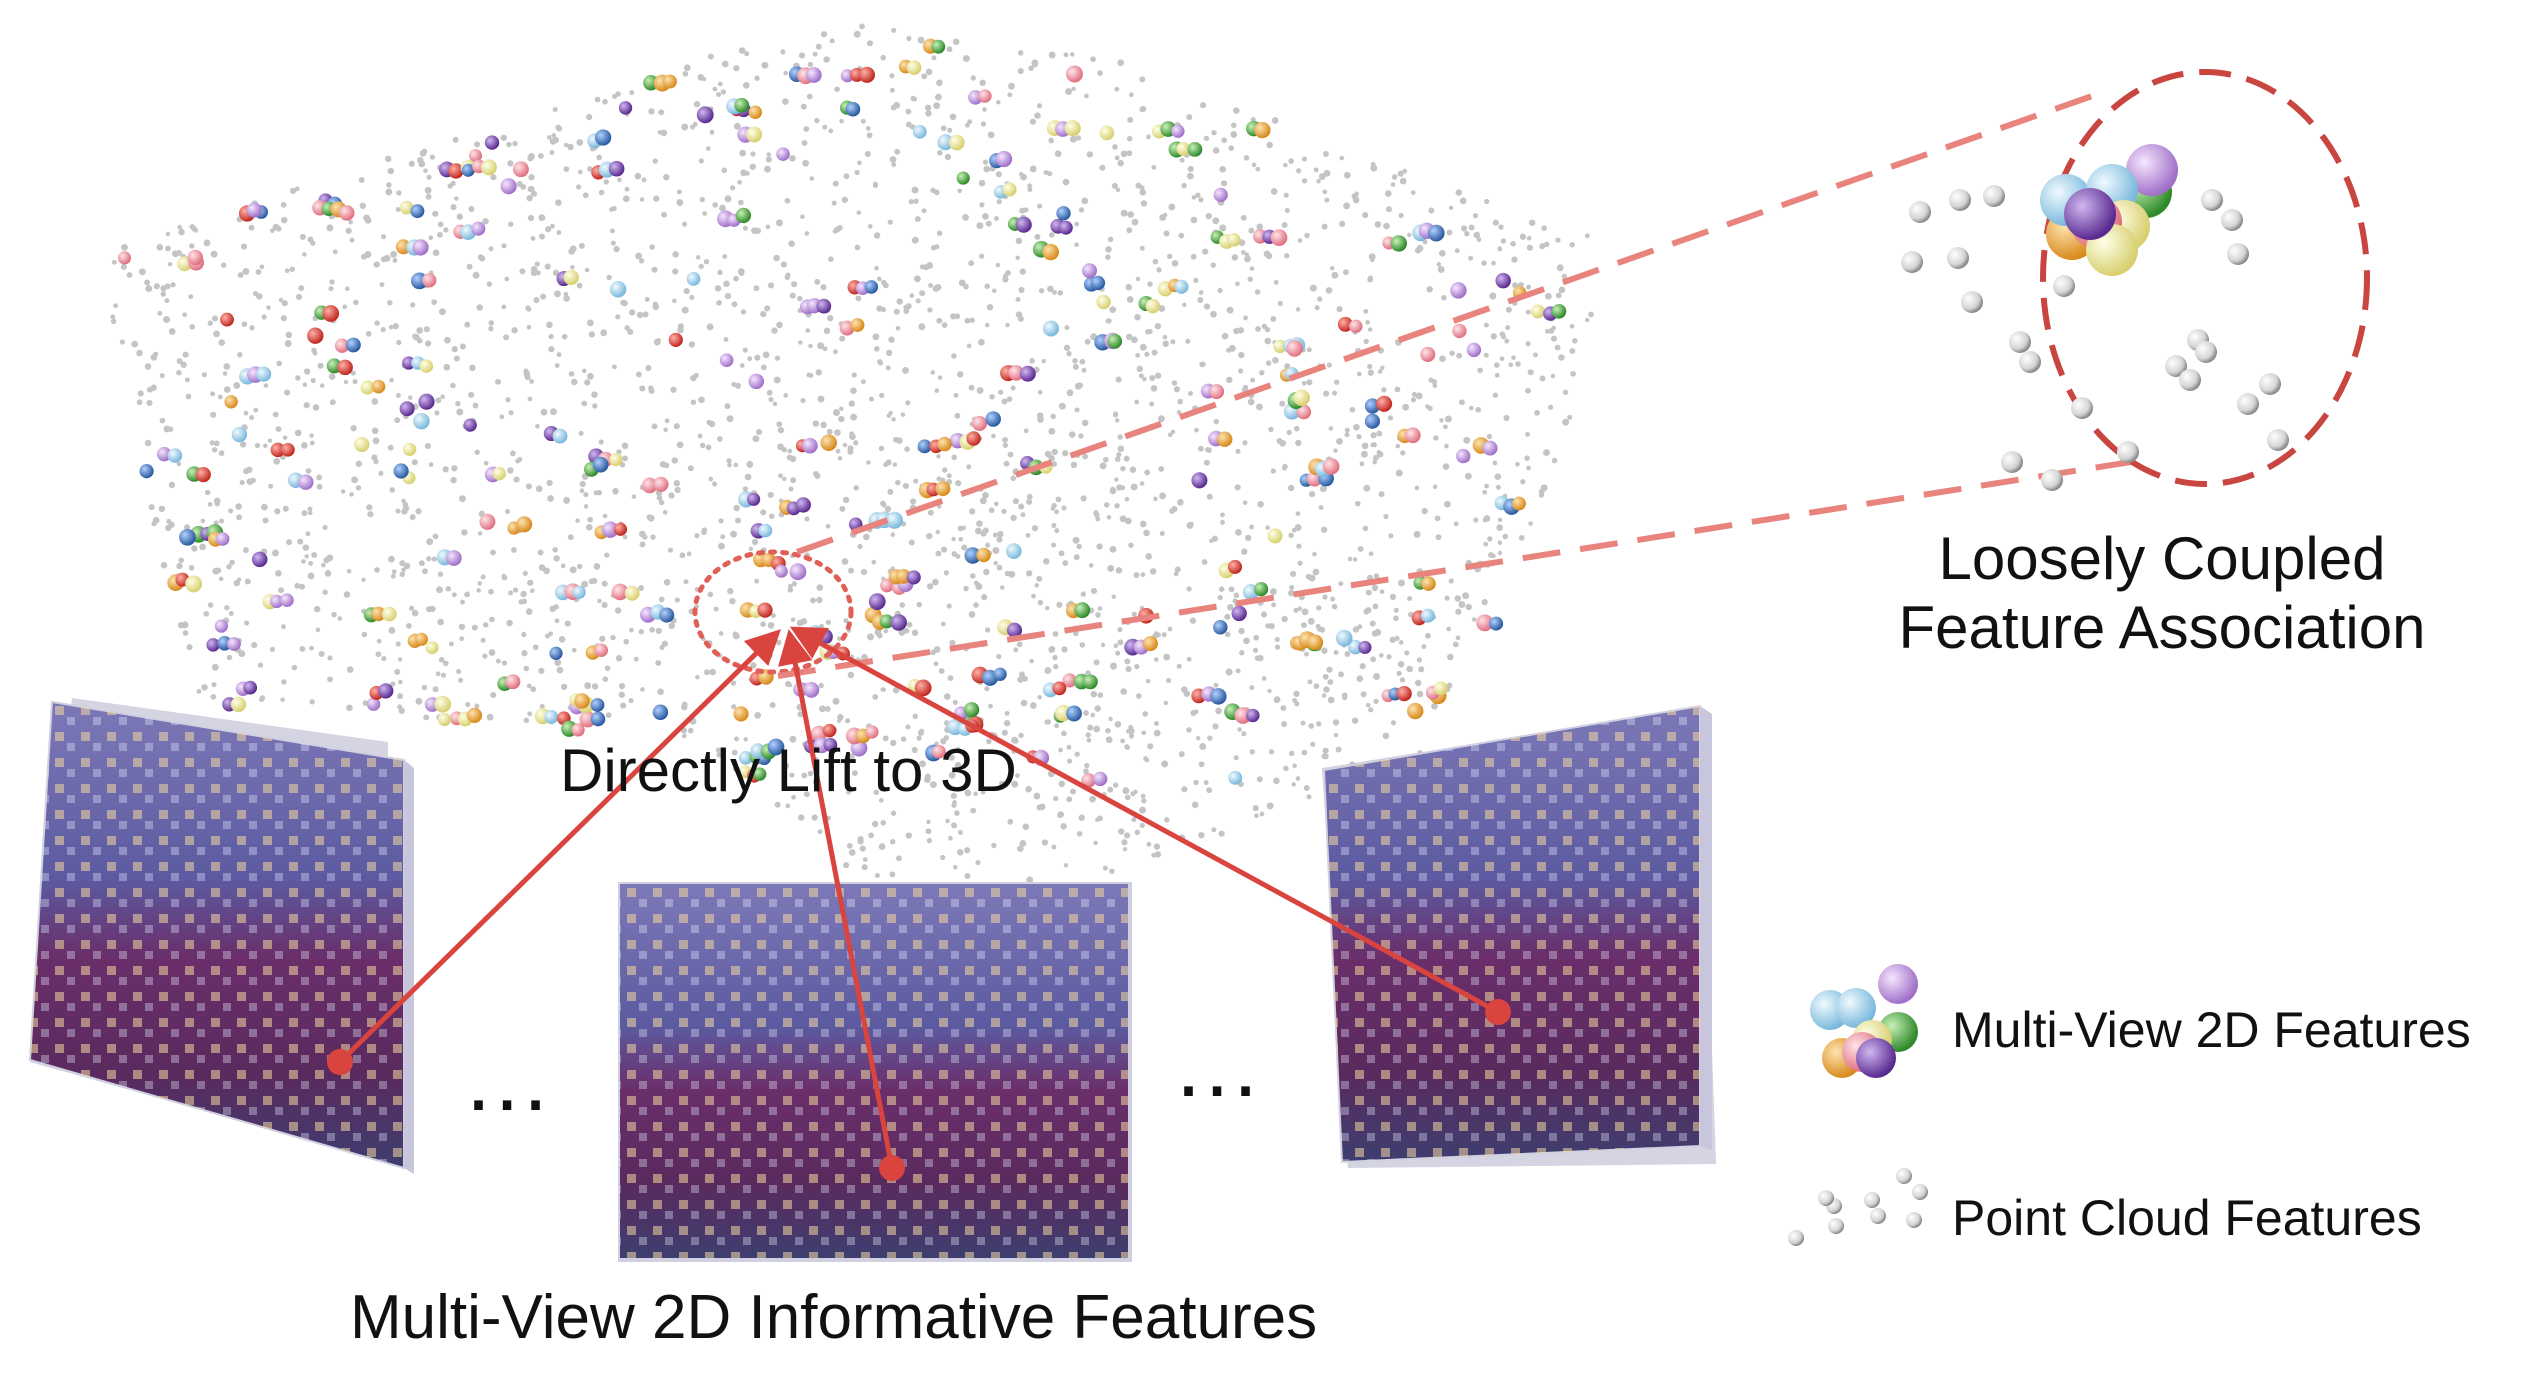 This screenshot has height=1373, width=2528. What do you see at coordinates (1914, 1220) in the screenshot?
I see `legend-point-cloud-ball` at bounding box center [1914, 1220].